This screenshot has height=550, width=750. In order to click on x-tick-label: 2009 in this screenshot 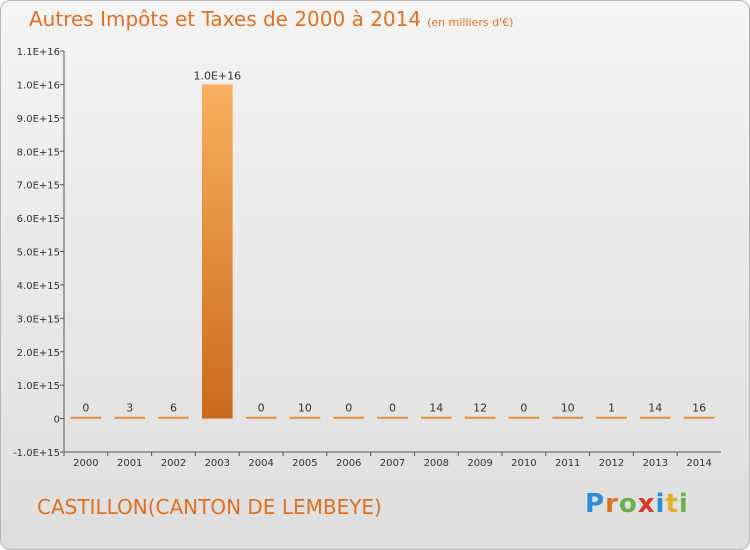, I will do `click(479, 463)`.